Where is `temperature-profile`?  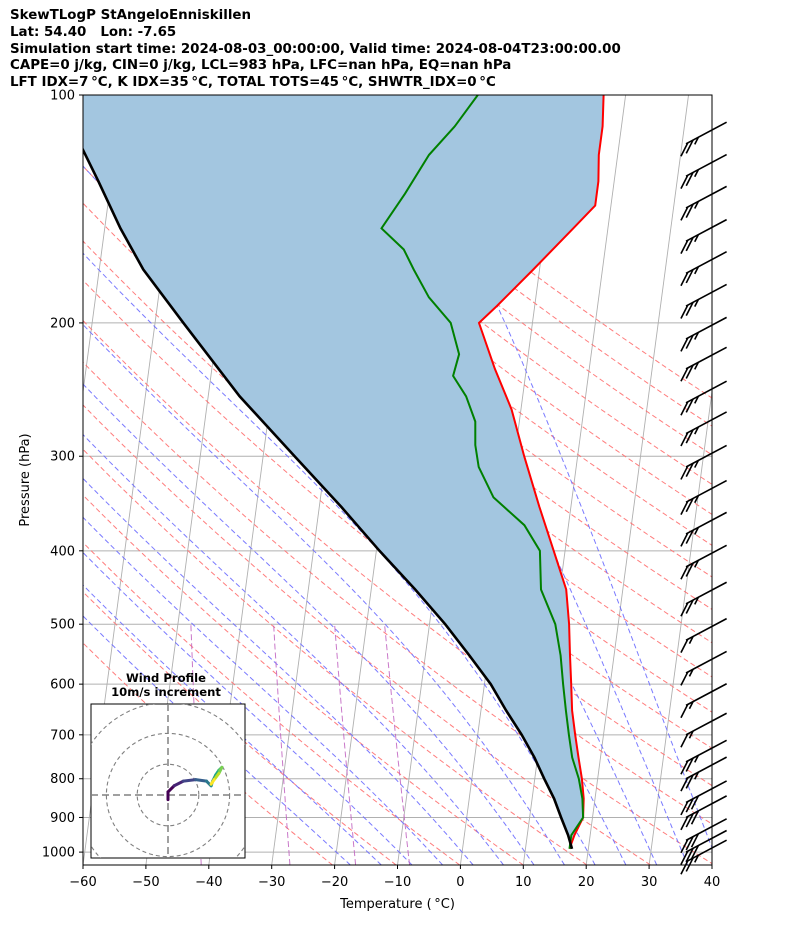 temperature-profile is located at coordinates (541, 472).